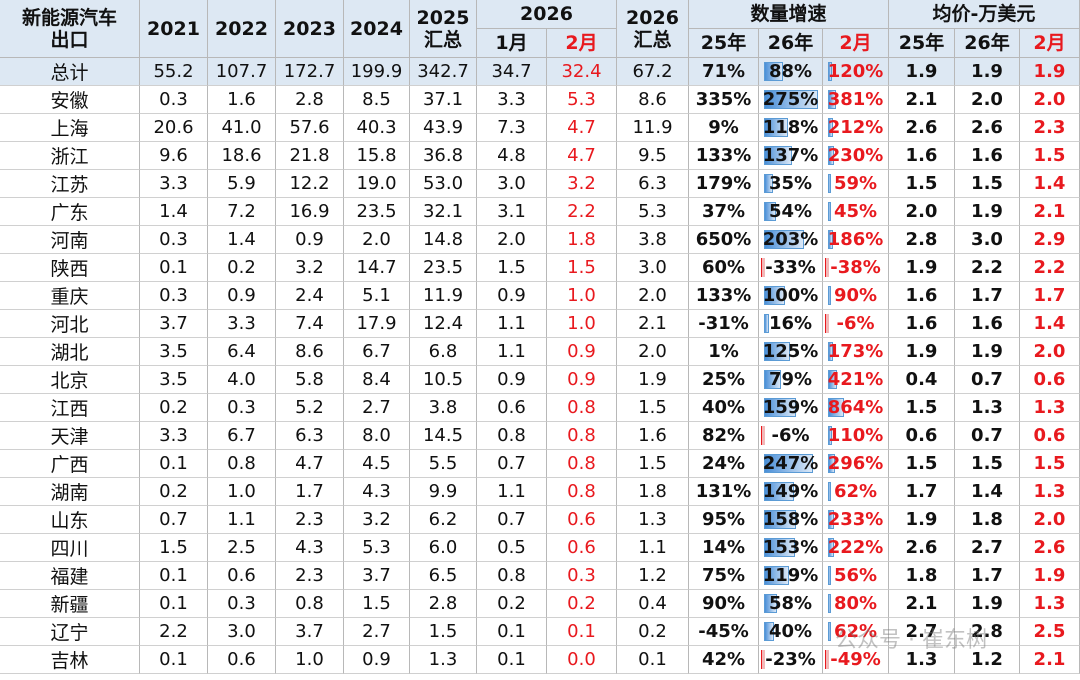  I want to click on cell-text: 4.7, so click(309, 463).